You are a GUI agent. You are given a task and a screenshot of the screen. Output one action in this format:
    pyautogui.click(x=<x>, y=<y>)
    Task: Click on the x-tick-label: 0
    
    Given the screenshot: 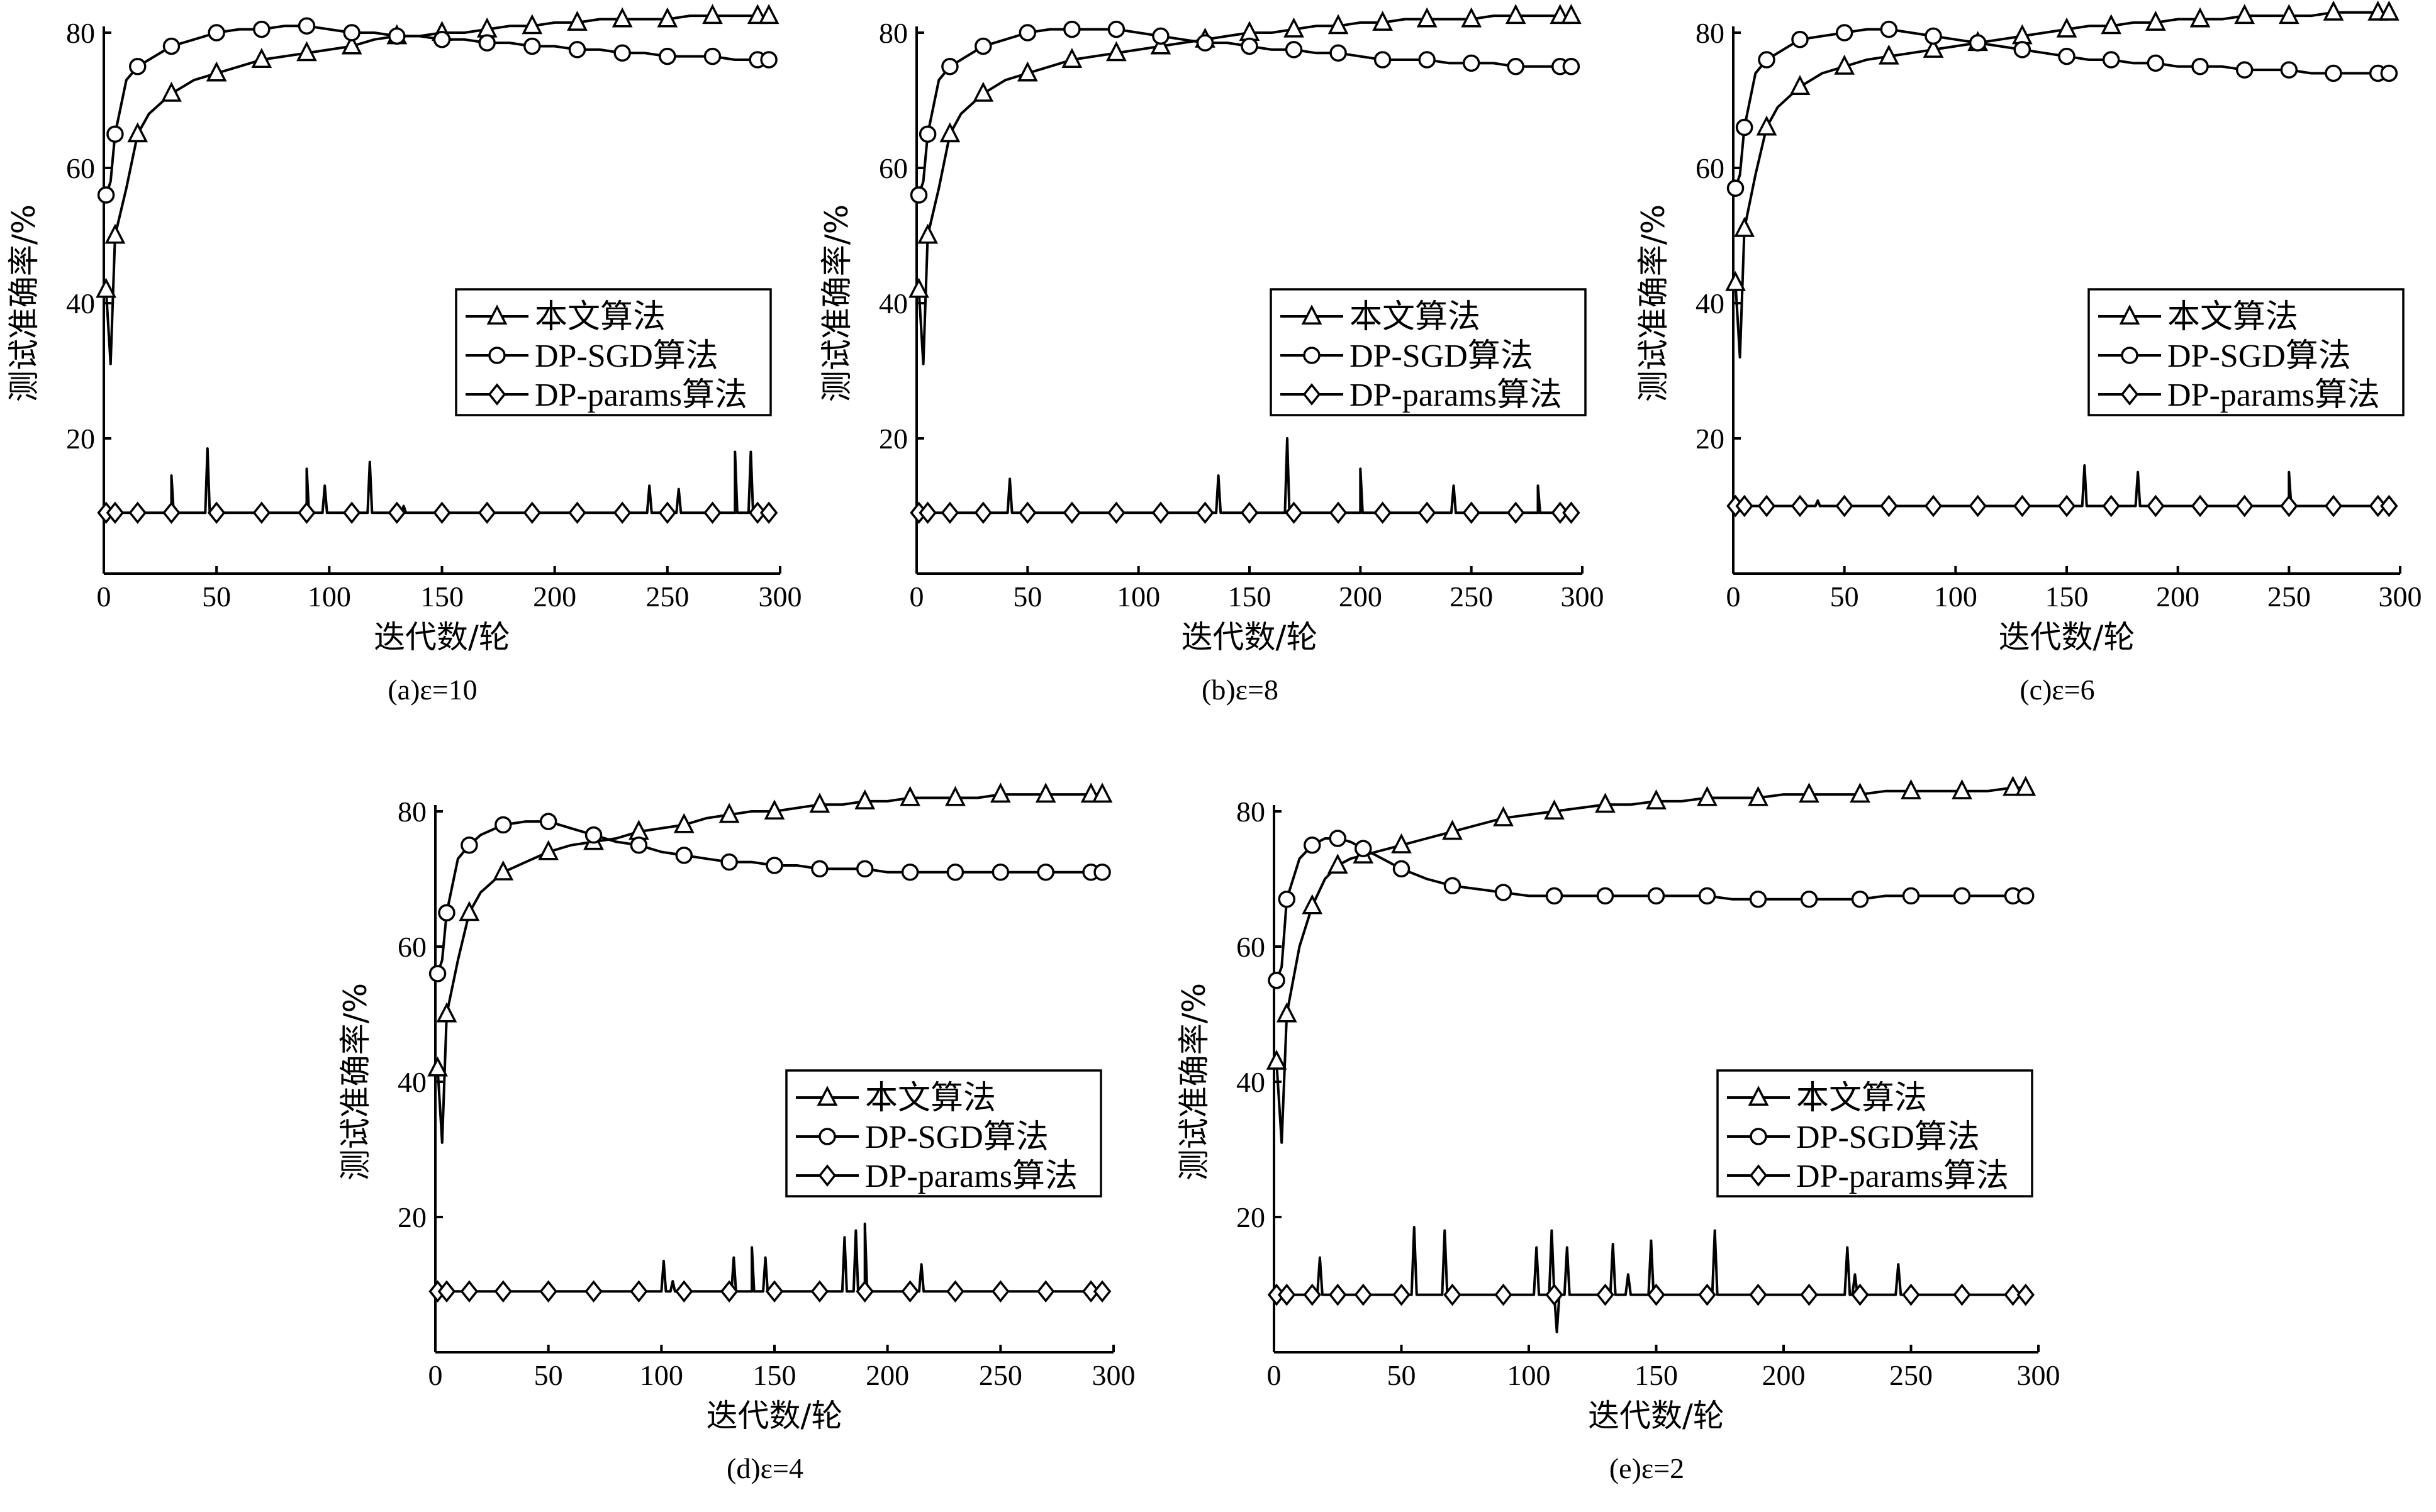 What is the action you would take?
    pyautogui.click(x=104, y=597)
    